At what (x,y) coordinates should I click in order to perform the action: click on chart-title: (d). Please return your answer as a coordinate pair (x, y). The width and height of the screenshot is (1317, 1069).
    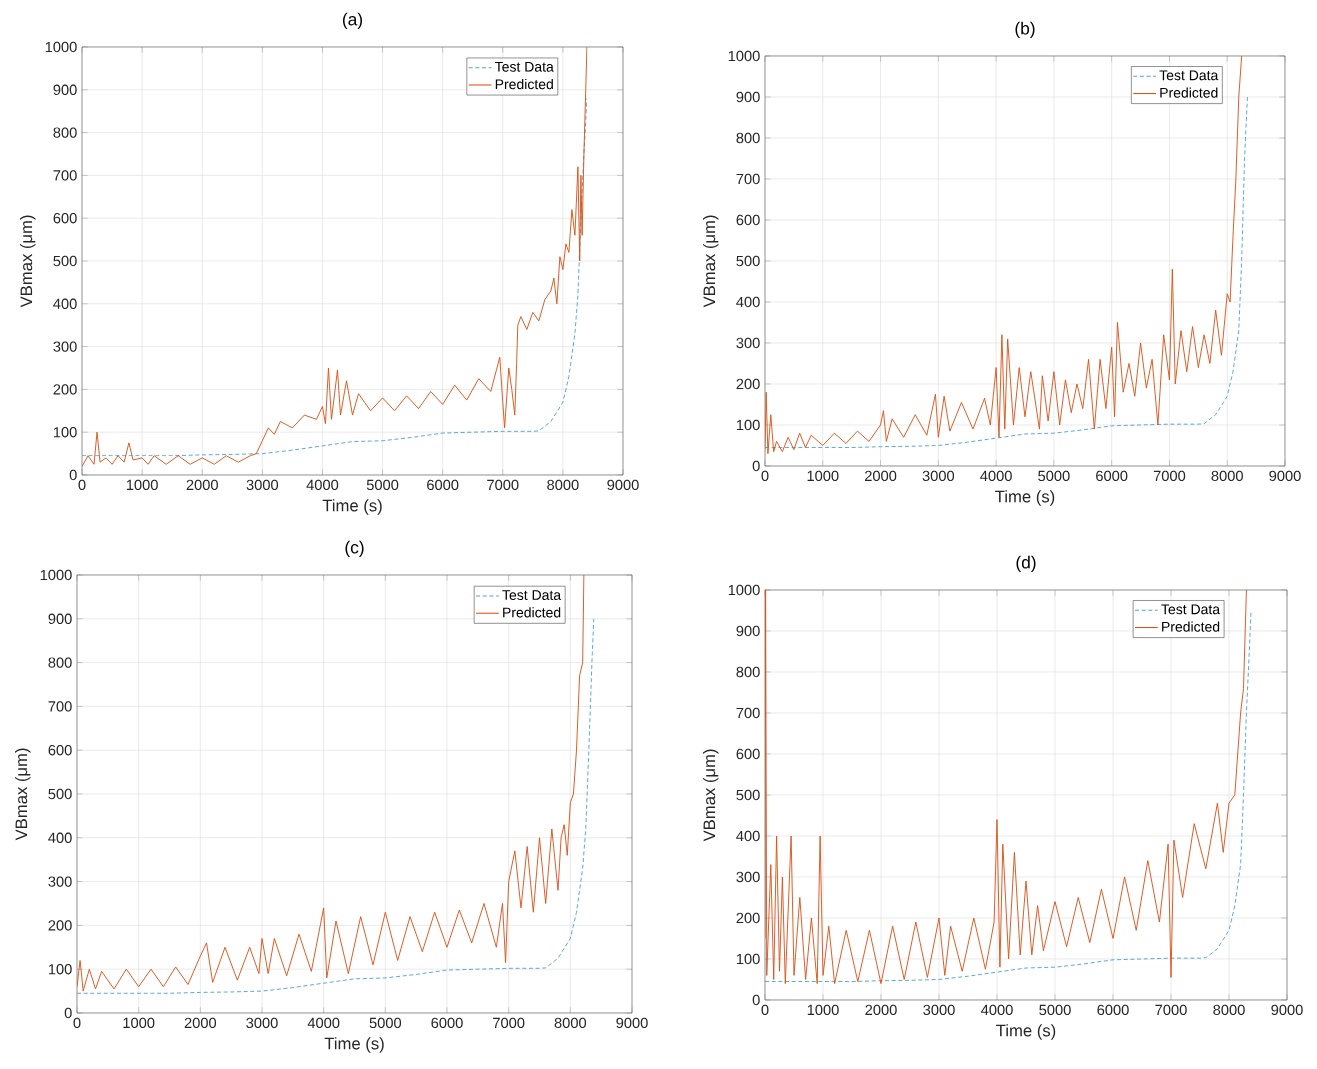
    Looking at the image, I should click on (1026, 563).